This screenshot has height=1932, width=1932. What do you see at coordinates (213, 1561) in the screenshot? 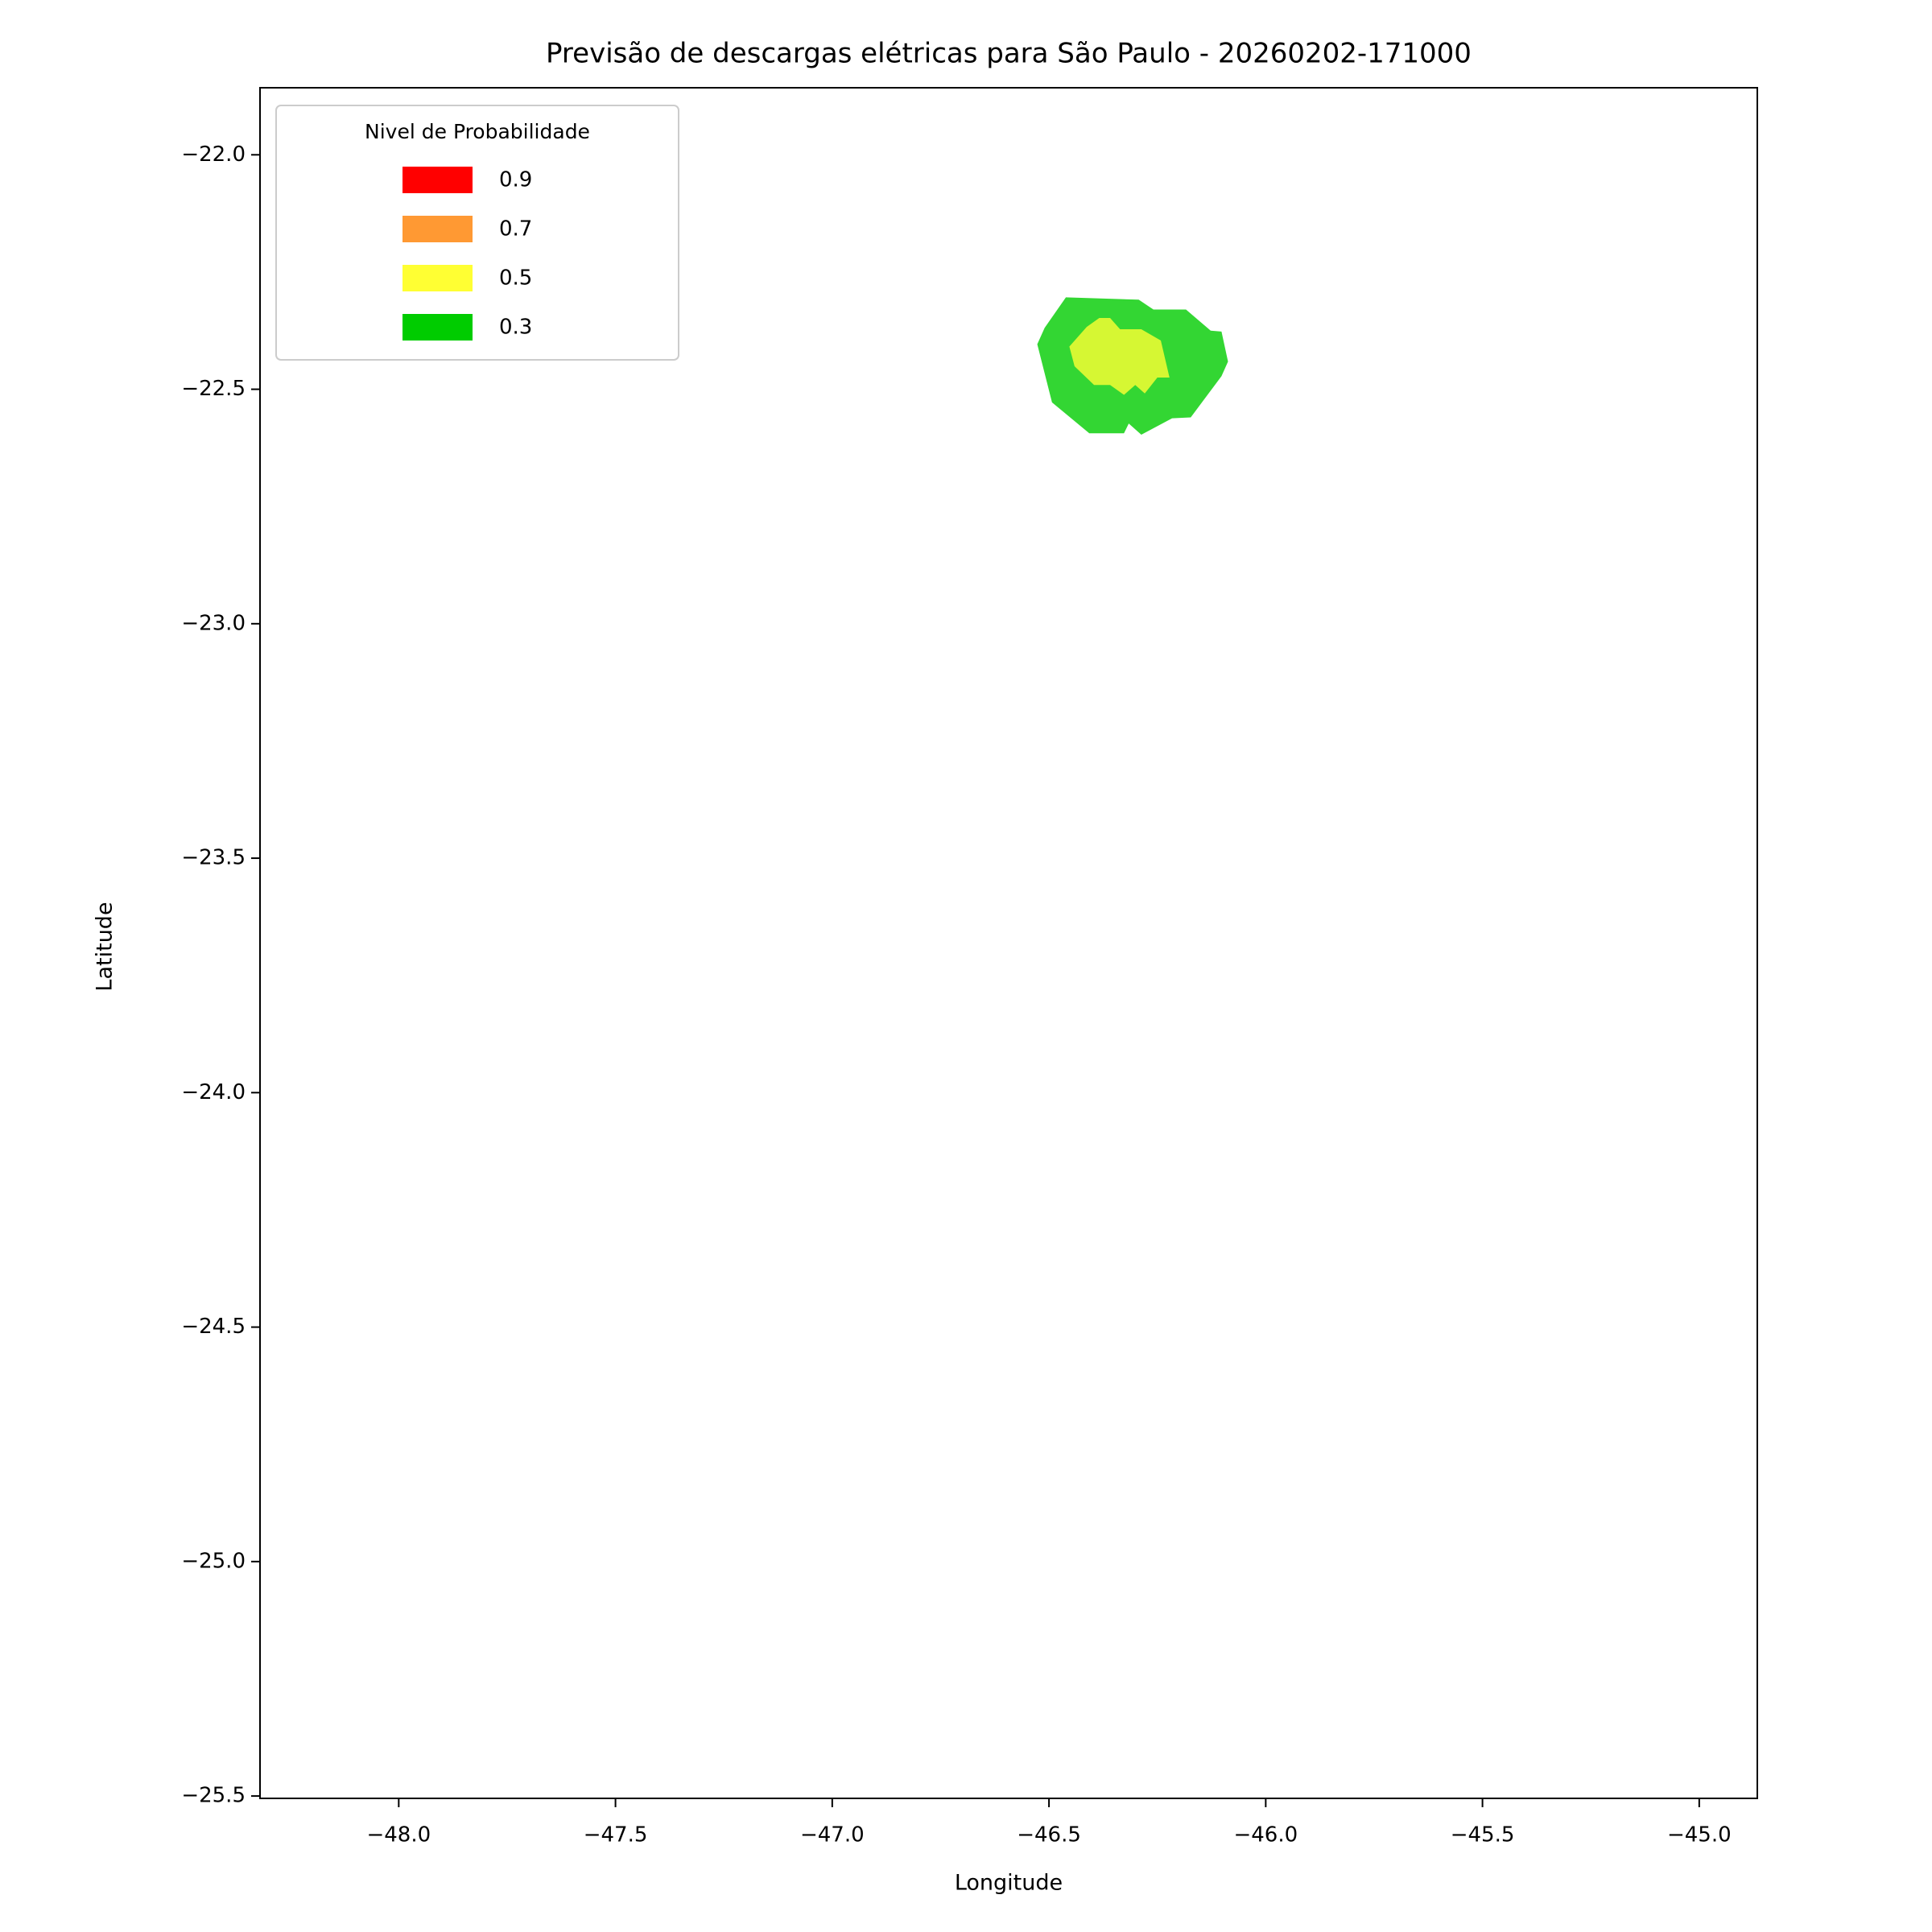
I see `y-tick-label: −25.0` at bounding box center [213, 1561].